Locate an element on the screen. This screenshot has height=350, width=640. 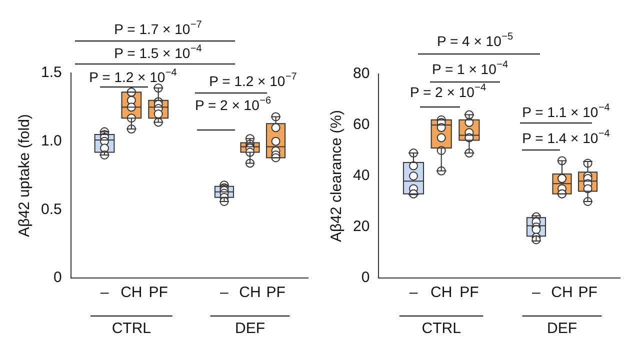
y-tick-label: 1.0 is located at coordinates (51, 141).